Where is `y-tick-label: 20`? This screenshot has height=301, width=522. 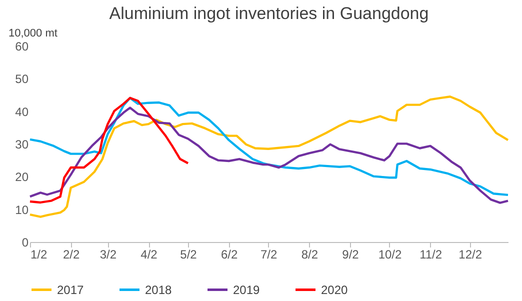 y-tick-label: 20 is located at coordinates (22, 177).